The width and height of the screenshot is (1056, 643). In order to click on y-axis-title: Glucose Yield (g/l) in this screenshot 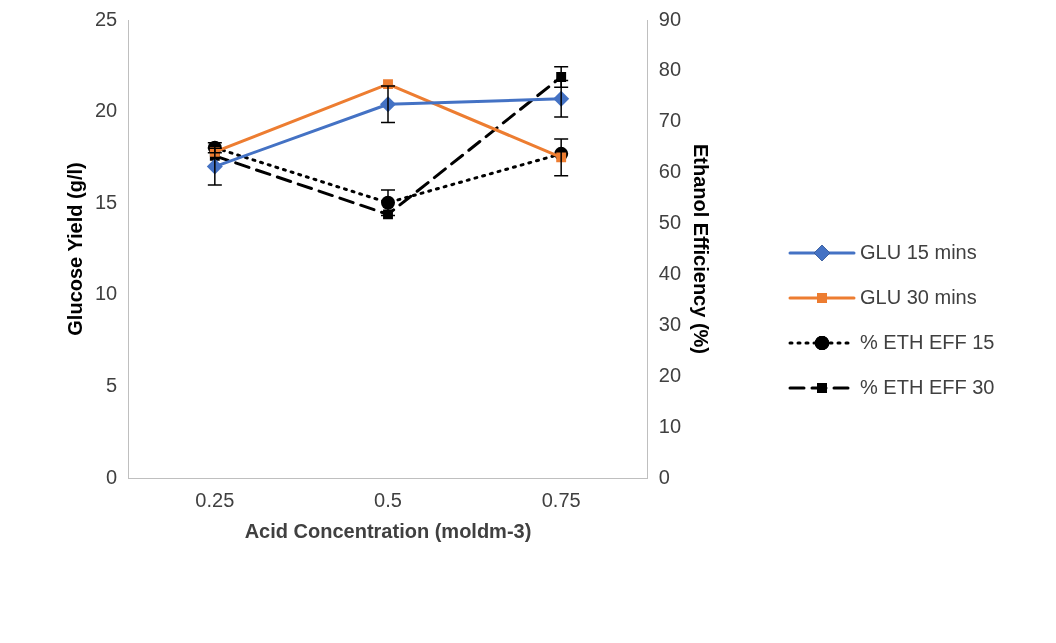, I will do `click(74, 249)`.